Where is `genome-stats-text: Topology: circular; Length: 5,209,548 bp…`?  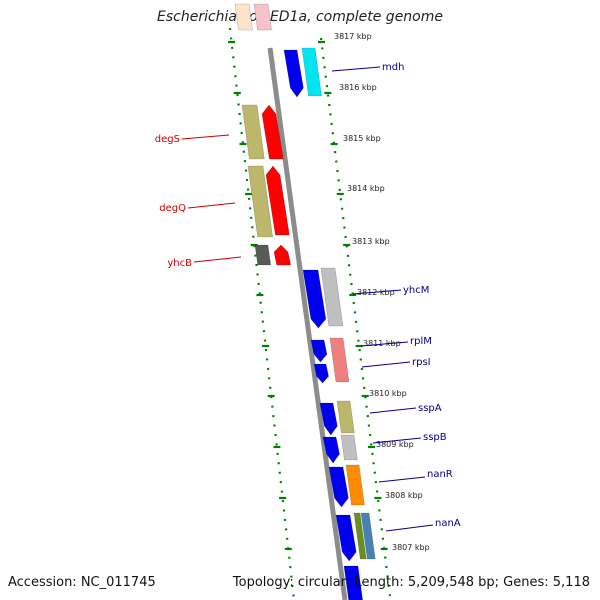
genome-stats-text: Topology: circular; Length: 5,209,548 bp… is located at coordinates (411, 582).